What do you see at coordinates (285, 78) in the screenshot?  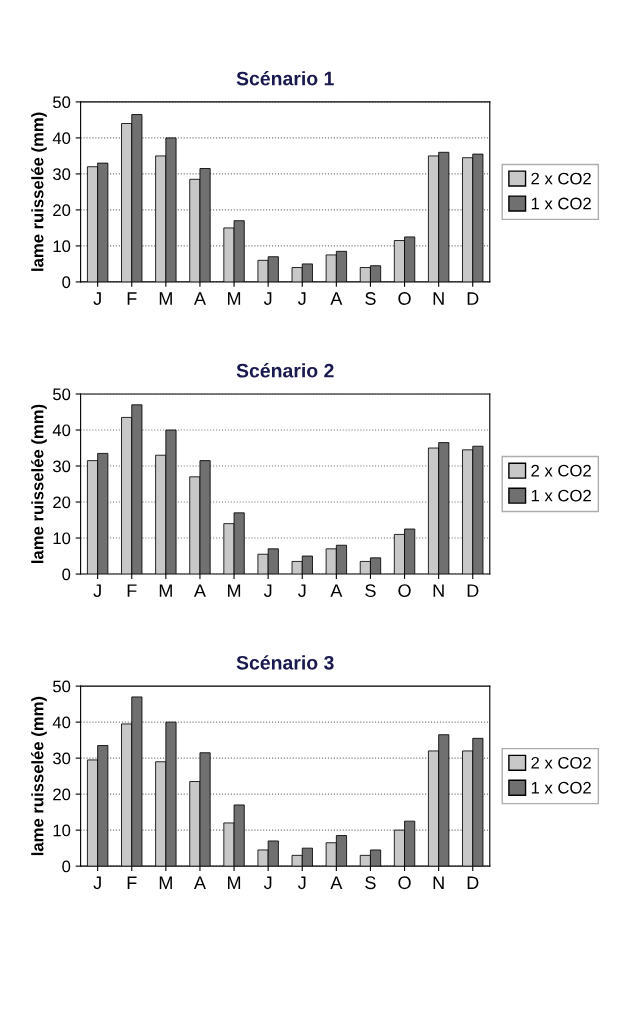 I see `chart-title: Scénario 1` at bounding box center [285, 78].